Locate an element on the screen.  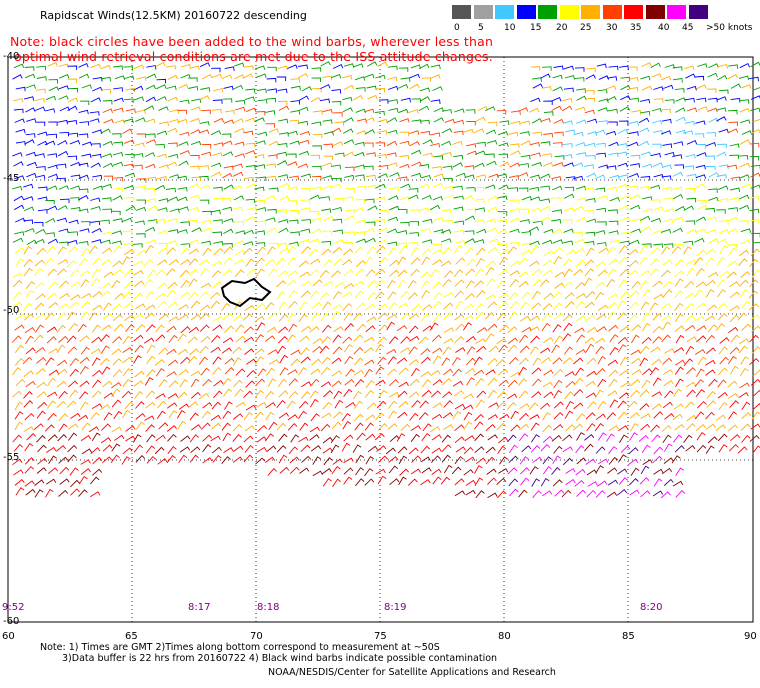
x-tick-90: 90 is located at coordinates (750, 636).